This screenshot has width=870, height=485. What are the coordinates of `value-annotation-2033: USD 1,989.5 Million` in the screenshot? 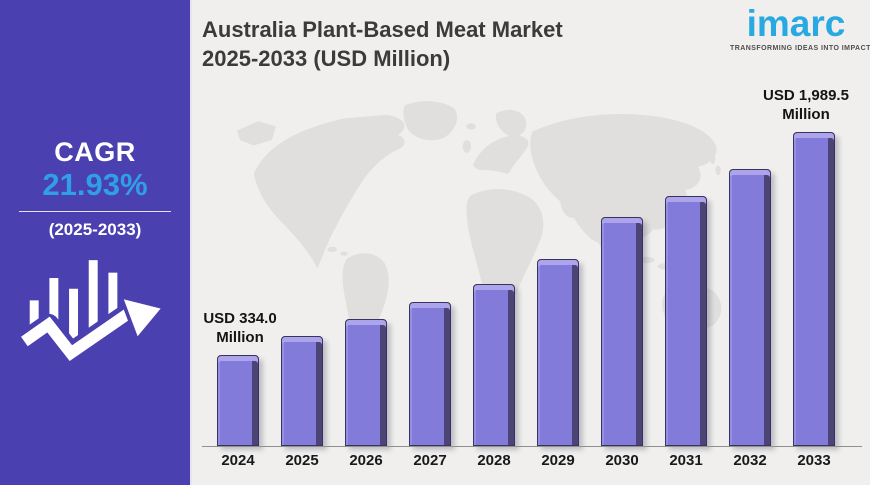 It's located at (806, 105).